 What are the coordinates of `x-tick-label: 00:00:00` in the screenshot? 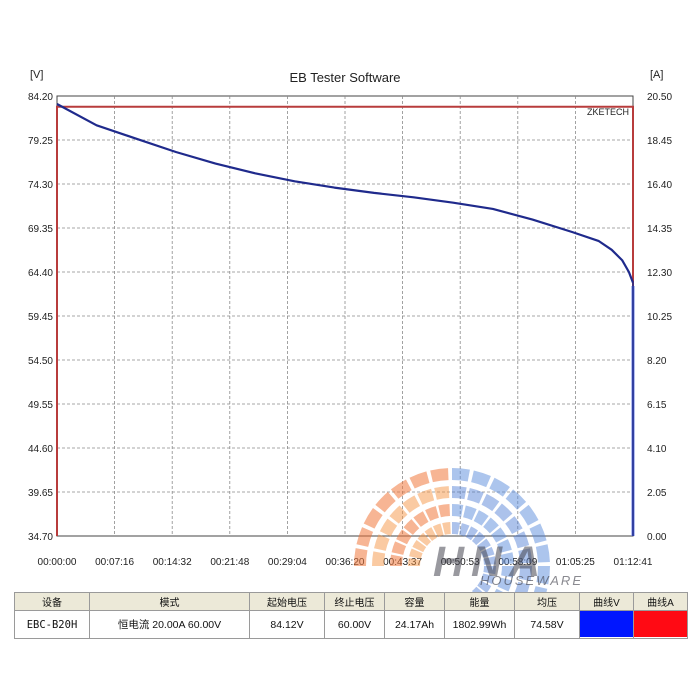 It's located at (57, 562).